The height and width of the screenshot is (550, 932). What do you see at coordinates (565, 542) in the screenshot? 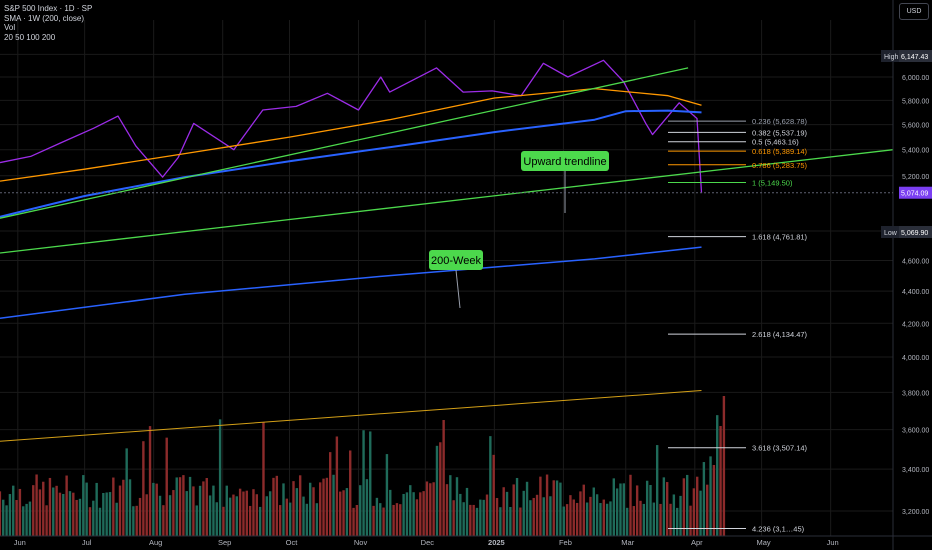
I see `x-tick-label: Feb` at bounding box center [565, 542].